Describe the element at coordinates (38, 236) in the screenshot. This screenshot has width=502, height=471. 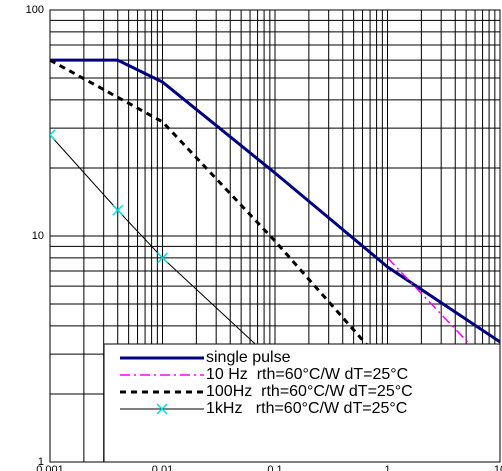
I see `y-tick-label: 10` at that location.